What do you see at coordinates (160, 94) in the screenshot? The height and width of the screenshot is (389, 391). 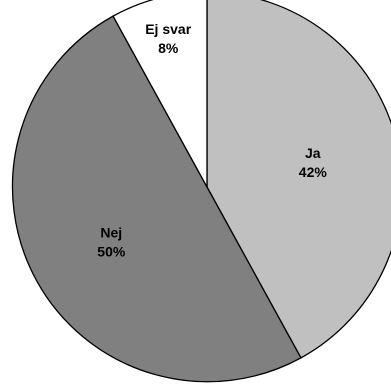 I see `pie-slice-ej-svar` at bounding box center [160, 94].